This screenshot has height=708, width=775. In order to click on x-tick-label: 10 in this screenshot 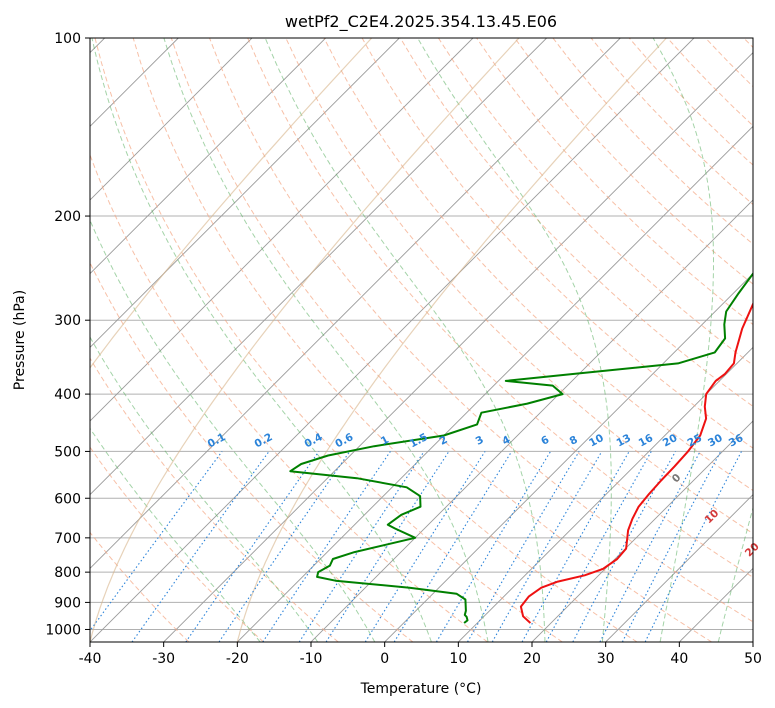, I will do `click(458, 659)`.